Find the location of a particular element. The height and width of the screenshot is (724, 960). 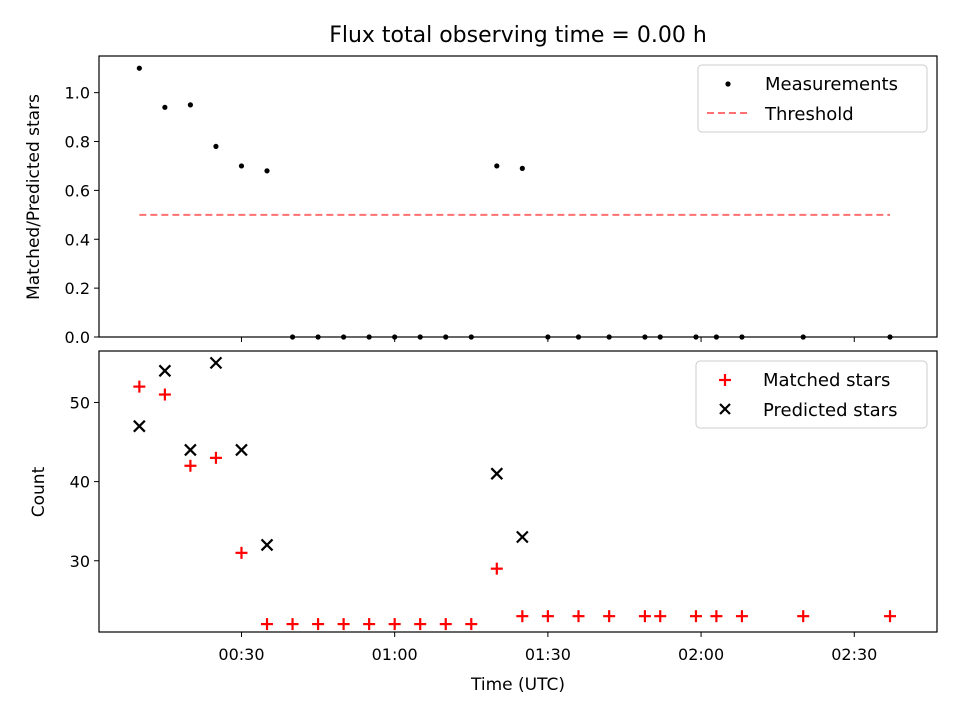

bottom-legend: Matched stars Predicted stars is located at coordinates (811, 394).